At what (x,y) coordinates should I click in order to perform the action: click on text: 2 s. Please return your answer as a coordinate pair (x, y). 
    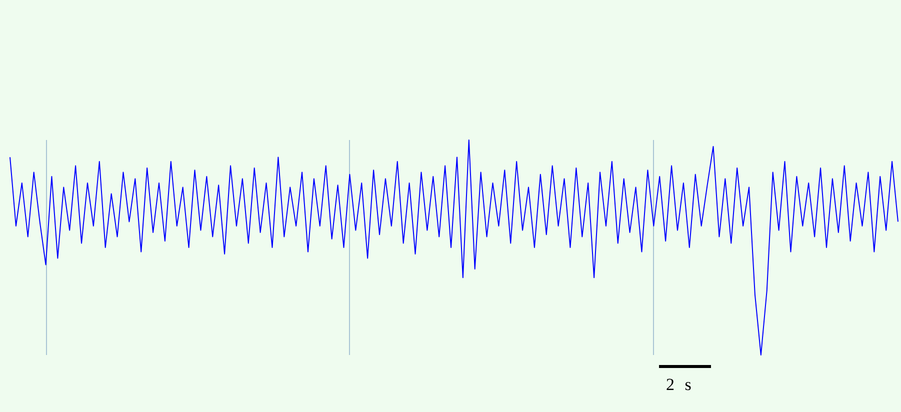
    Looking at the image, I should click on (679, 385).